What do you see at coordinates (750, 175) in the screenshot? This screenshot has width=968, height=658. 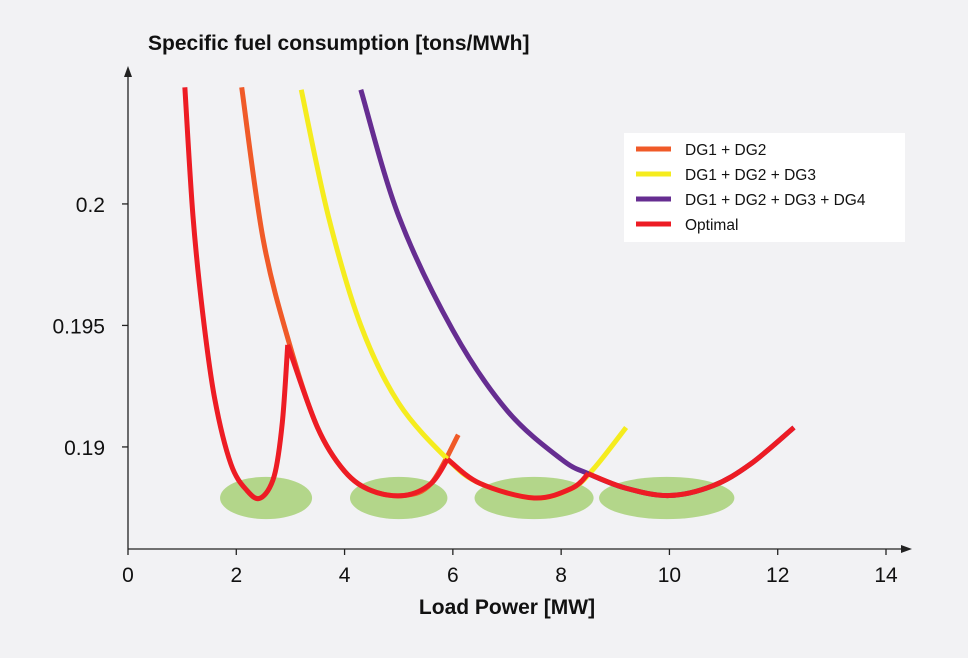 I see `legend-label: DG1 + DG2 + DG3` at bounding box center [750, 175].